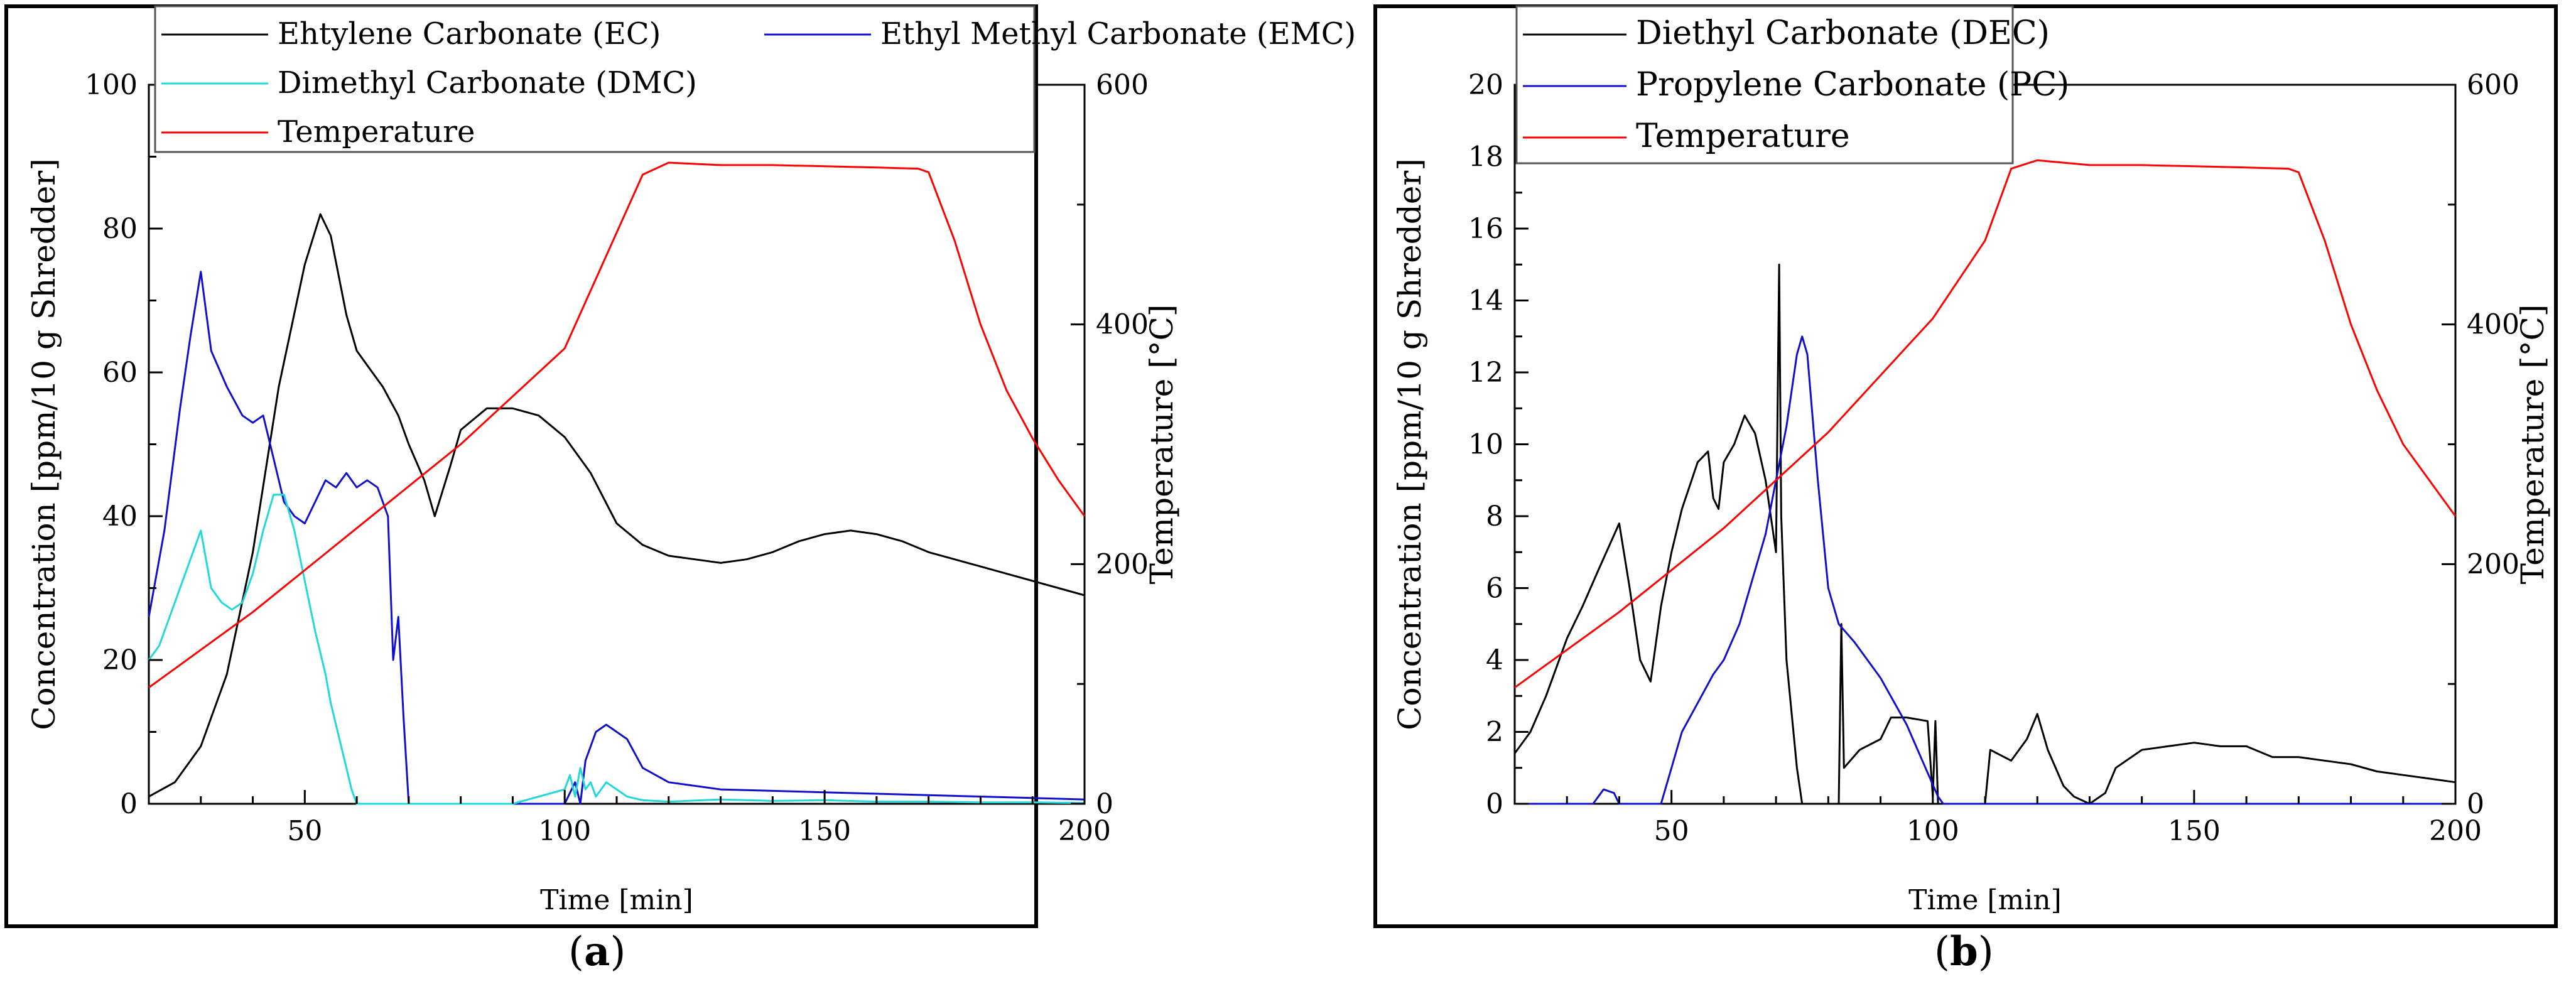 The image size is (2576, 1006). Describe the element at coordinates (1486, 301) in the screenshot. I see `y-tick-label: 14` at that location.